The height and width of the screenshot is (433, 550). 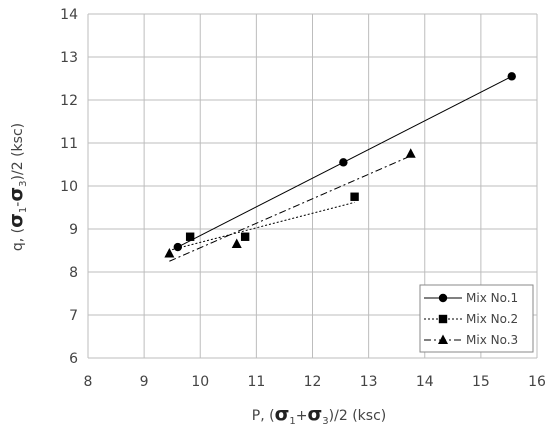 I want to click on legend: Mix No.1 Mix No.2 Mix No.3, so click(x=476, y=318).